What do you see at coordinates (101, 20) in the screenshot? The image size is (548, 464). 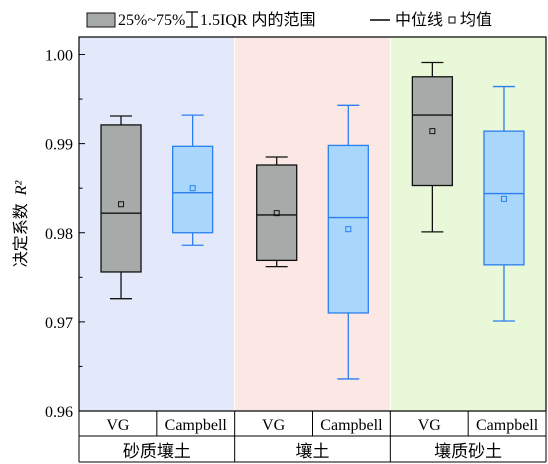 I see `legend-box-swatch` at bounding box center [101, 20].